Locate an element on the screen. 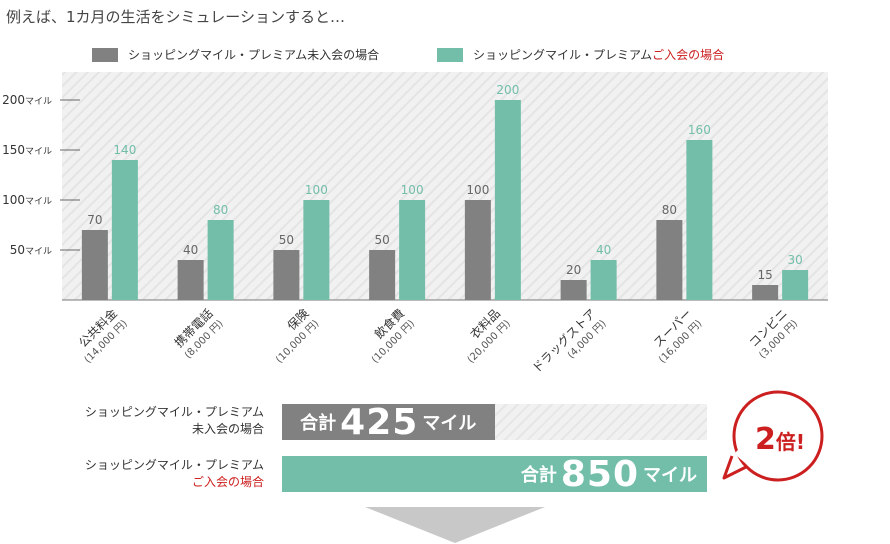  x-tick-label: 保険(10,000 円) is located at coordinates (297, 335).